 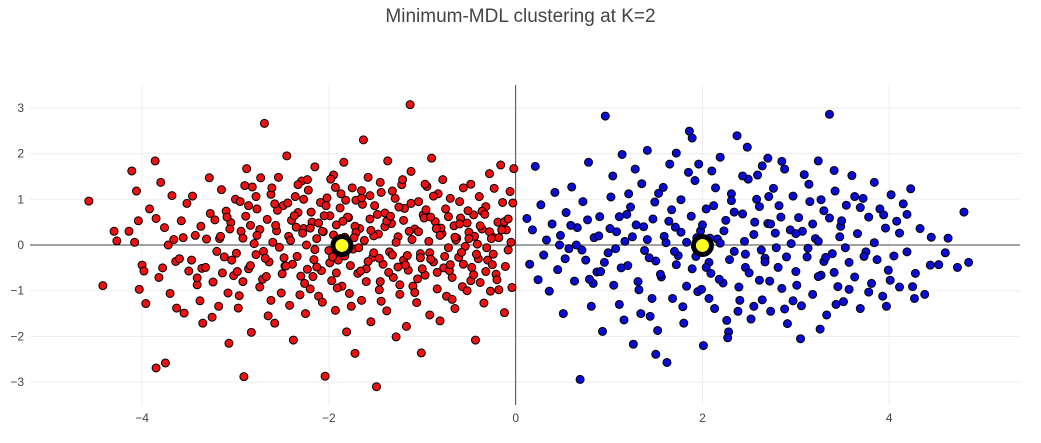 What do you see at coordinates (17, 291) in the screenshot?
I see `y-tick-label: −1` at bounding box center [17, 291].